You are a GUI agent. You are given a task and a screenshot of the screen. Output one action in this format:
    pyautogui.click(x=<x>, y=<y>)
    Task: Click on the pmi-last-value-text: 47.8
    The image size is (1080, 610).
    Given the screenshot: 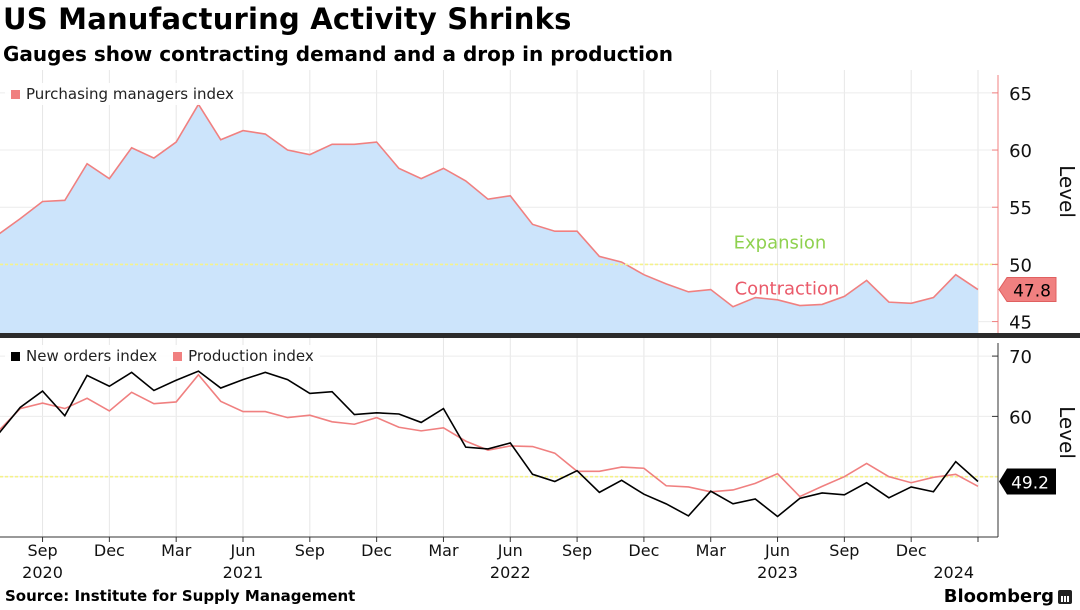 What is the action you would take?
    pyautogui.click(x=1032, y=292)
    